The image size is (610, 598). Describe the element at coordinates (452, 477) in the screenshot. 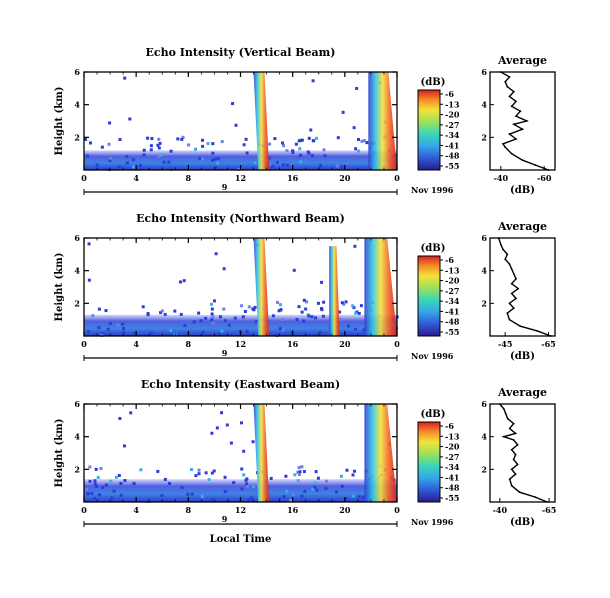

I see `colorbar-tick-label: -41` at that location.